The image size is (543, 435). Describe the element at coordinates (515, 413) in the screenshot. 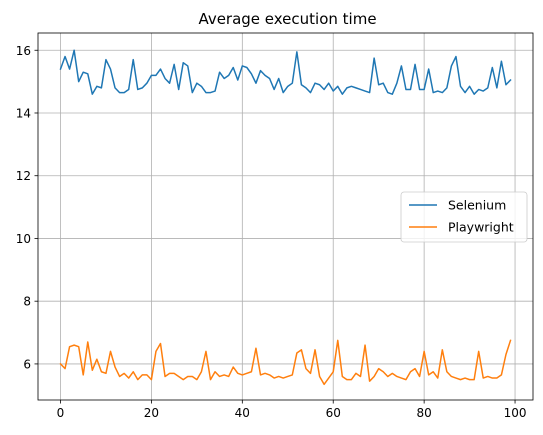

I see `x-tick-label: 100` at that location.